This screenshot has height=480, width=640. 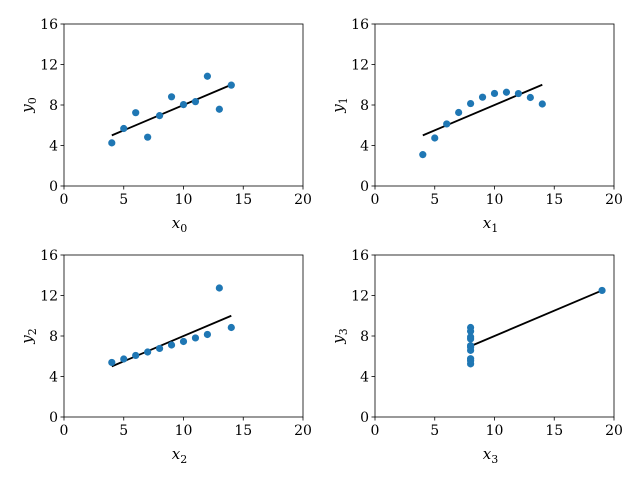 I want to click on x-axis-label: x2, so click(x=179, y=455).